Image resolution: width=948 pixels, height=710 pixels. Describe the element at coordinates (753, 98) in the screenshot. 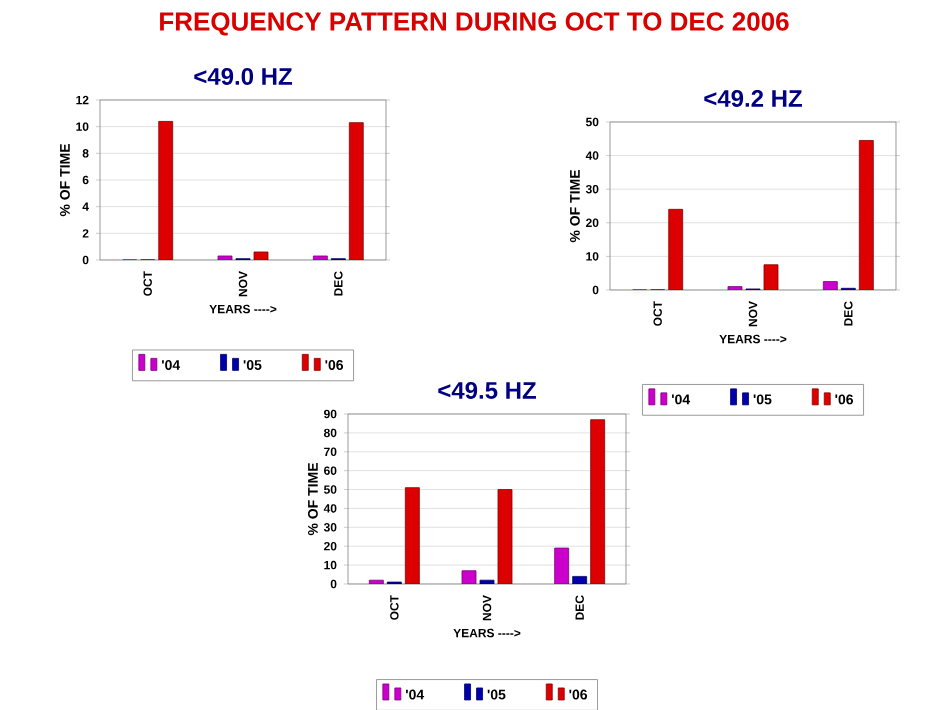

I see `chart-title: <49.2 HZ` at that location.